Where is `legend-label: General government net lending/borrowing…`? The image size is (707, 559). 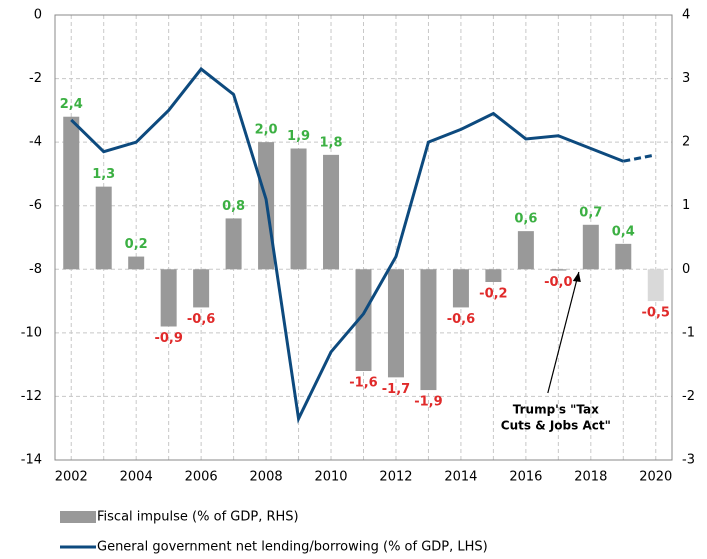
legend-label: General government net lending/borrowing… is located at coordinates (292, 547).